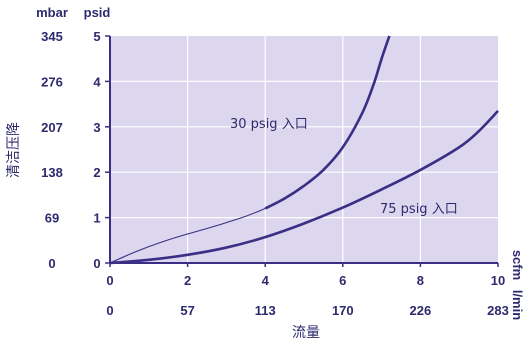  Describe the element at coordinates (187, 236) in the screenshot. I see `series-line-30-psig-low` at that location.